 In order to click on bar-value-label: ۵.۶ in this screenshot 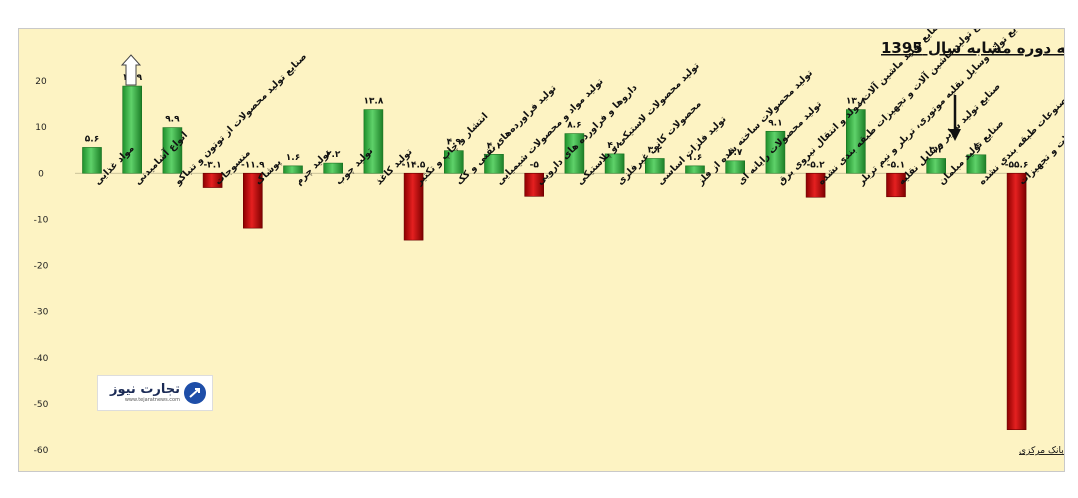, I will do `click(92, 139)`.